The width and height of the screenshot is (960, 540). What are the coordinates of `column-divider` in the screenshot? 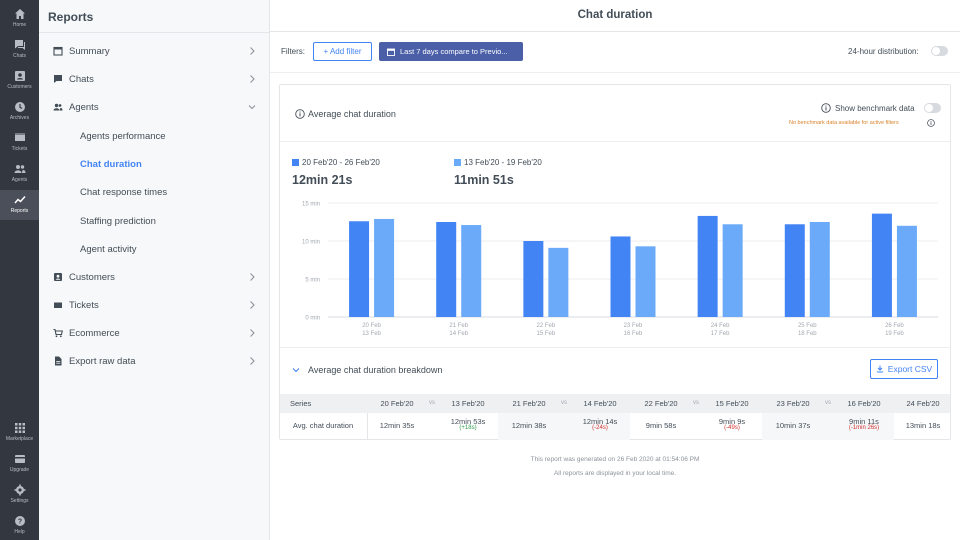 It's located at (367, 426).